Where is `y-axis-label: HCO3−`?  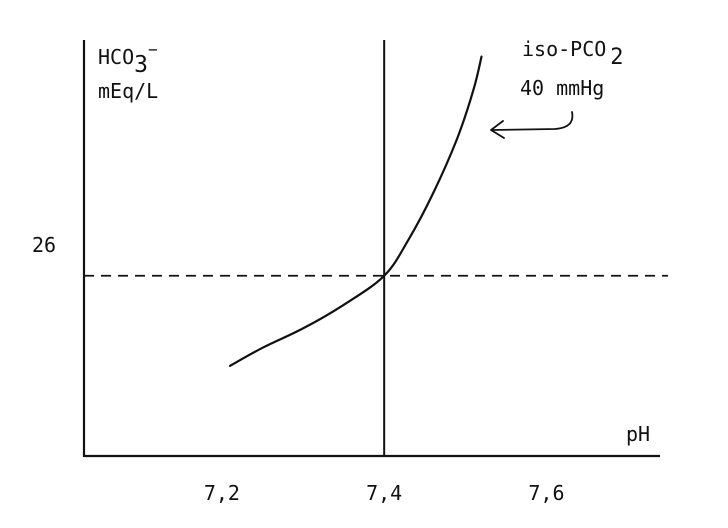
y-axis-label: HCO3− is located at coordinates (128, 59).